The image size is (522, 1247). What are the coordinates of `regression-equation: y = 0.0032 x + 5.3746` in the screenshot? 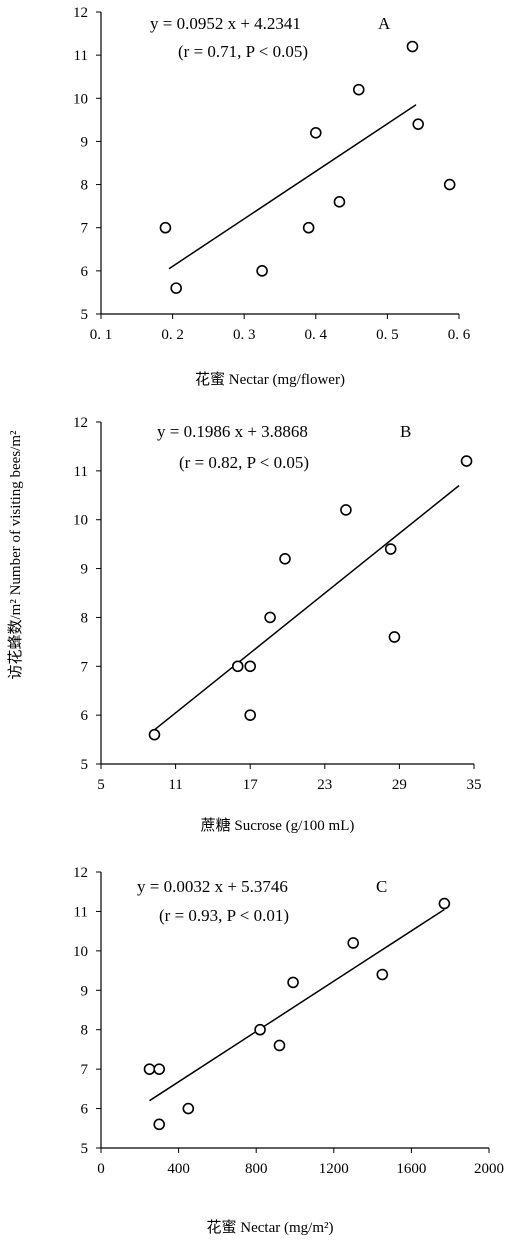 It's located at (212, 886).